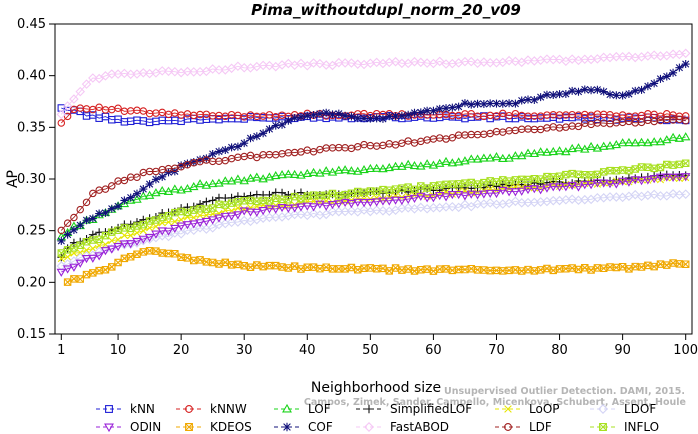 The width and height of the screenshot is (698, 434). What do you see at coordinates (214, 427) in the screenshot?
I see `legend-item-kdeos: KDEOS` at bounding box center [214, 427].